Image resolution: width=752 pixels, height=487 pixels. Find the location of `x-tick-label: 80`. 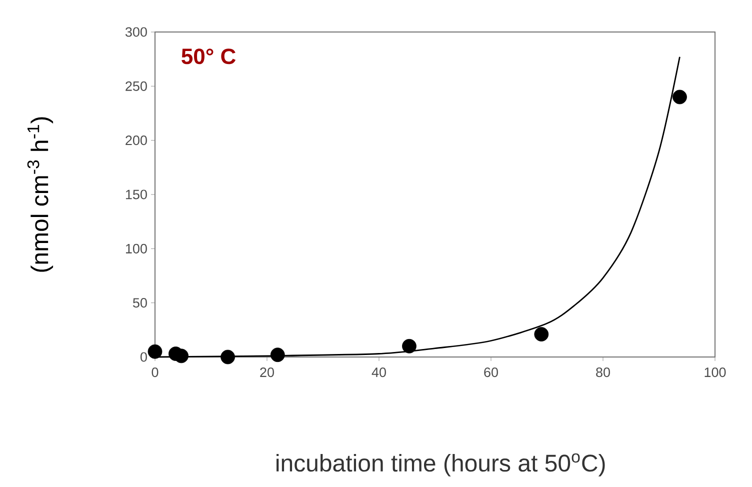

x-tick-label: 80 is located at coordinates (603, 373).